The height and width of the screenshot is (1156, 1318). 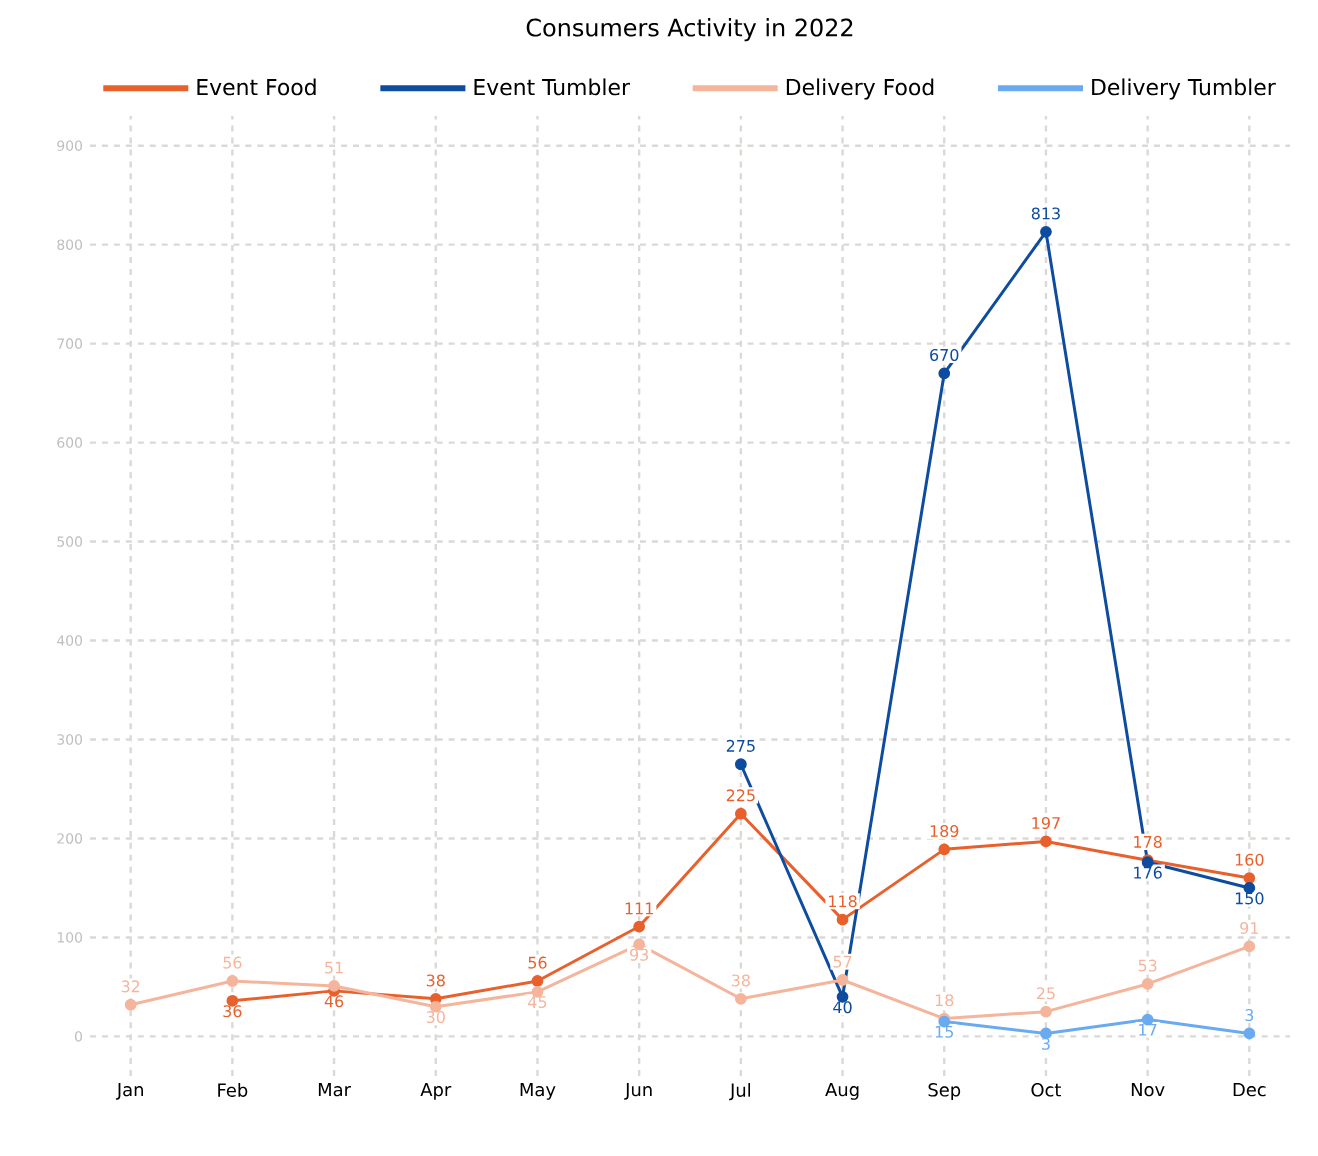 I want to click on x-tick-label: Apr, so click(x=436, y=1091).